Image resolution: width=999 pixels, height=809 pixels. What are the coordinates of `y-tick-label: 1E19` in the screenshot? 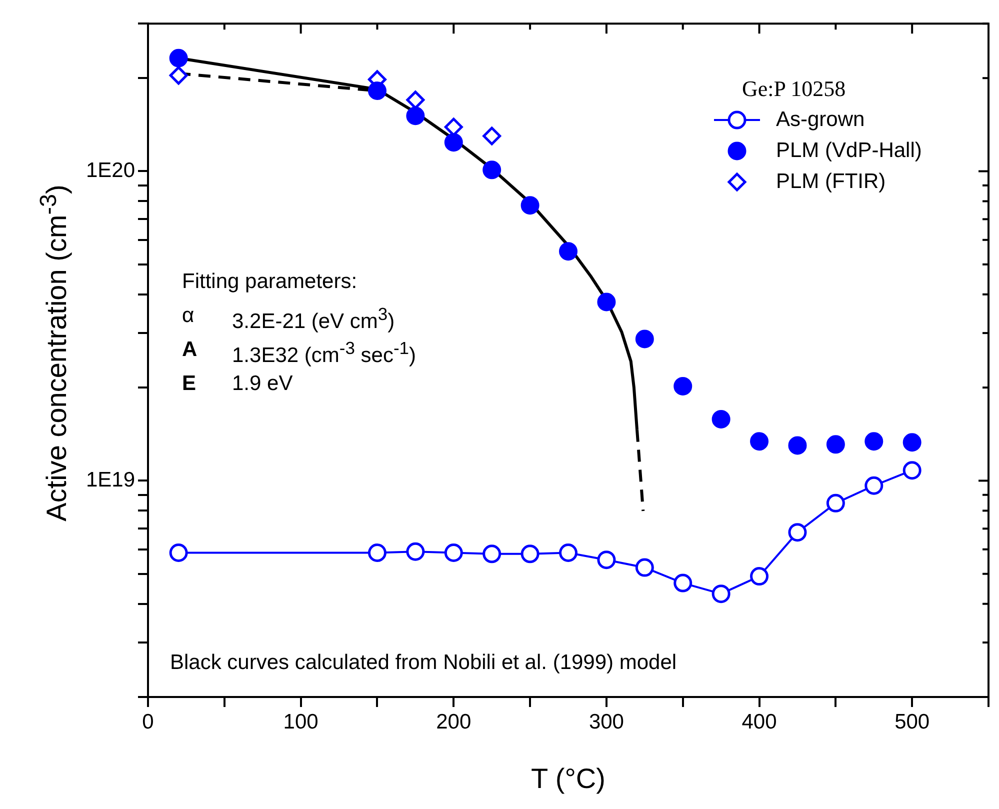 It's located at (110, 480).